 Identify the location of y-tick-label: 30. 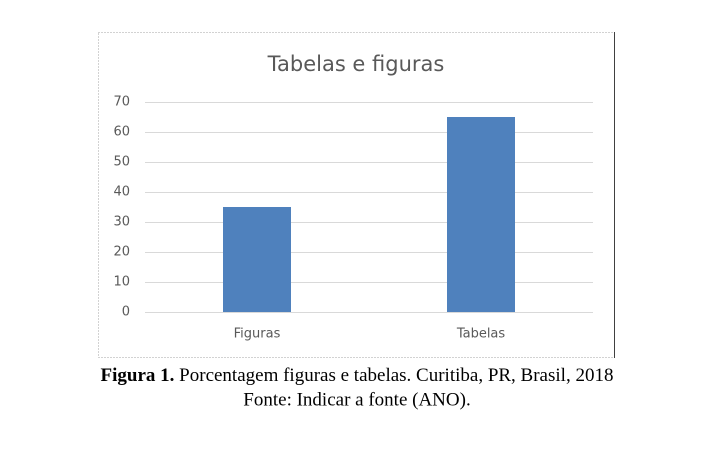
(121, 222).